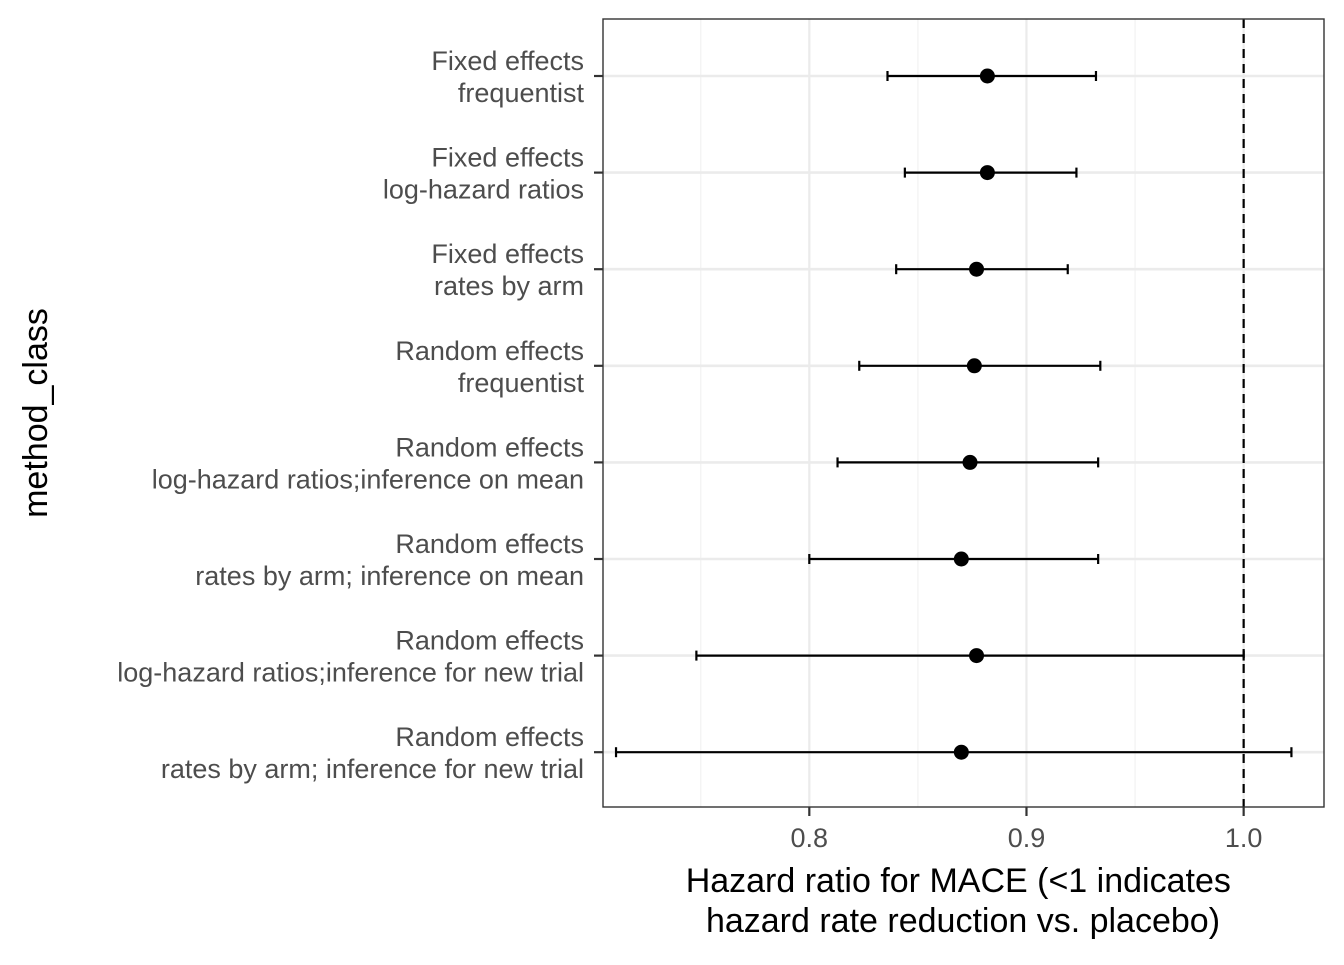  What do you see at coordinates (507, 77) in the screenshot?
I see `y-tick-label: Fixed effects frequentist` at bounding box center [507, 77].